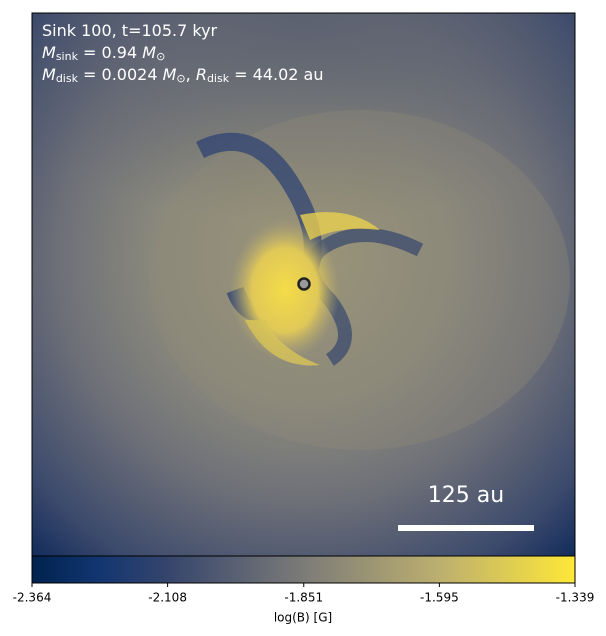 The image size is (606, 636). Describe the element at coordinates (110, 52) in the screenshot. I see `annotation-text: = 0.94` at that location.